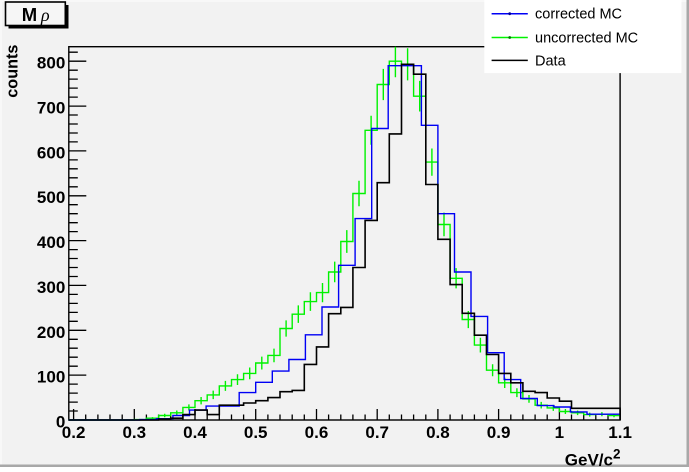  Describe the element at coordinates (586, 39) in the screenshot. I see `svg-text: uncorrected MC` at that location.